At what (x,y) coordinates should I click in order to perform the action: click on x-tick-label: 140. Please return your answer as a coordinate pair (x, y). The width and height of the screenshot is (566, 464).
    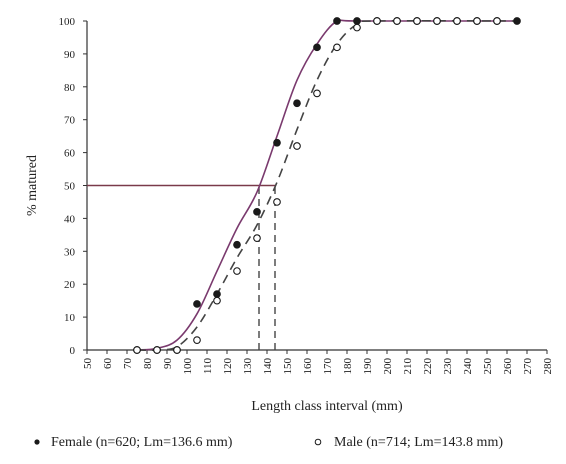
    Looking at the image, I should click on (268, 366).